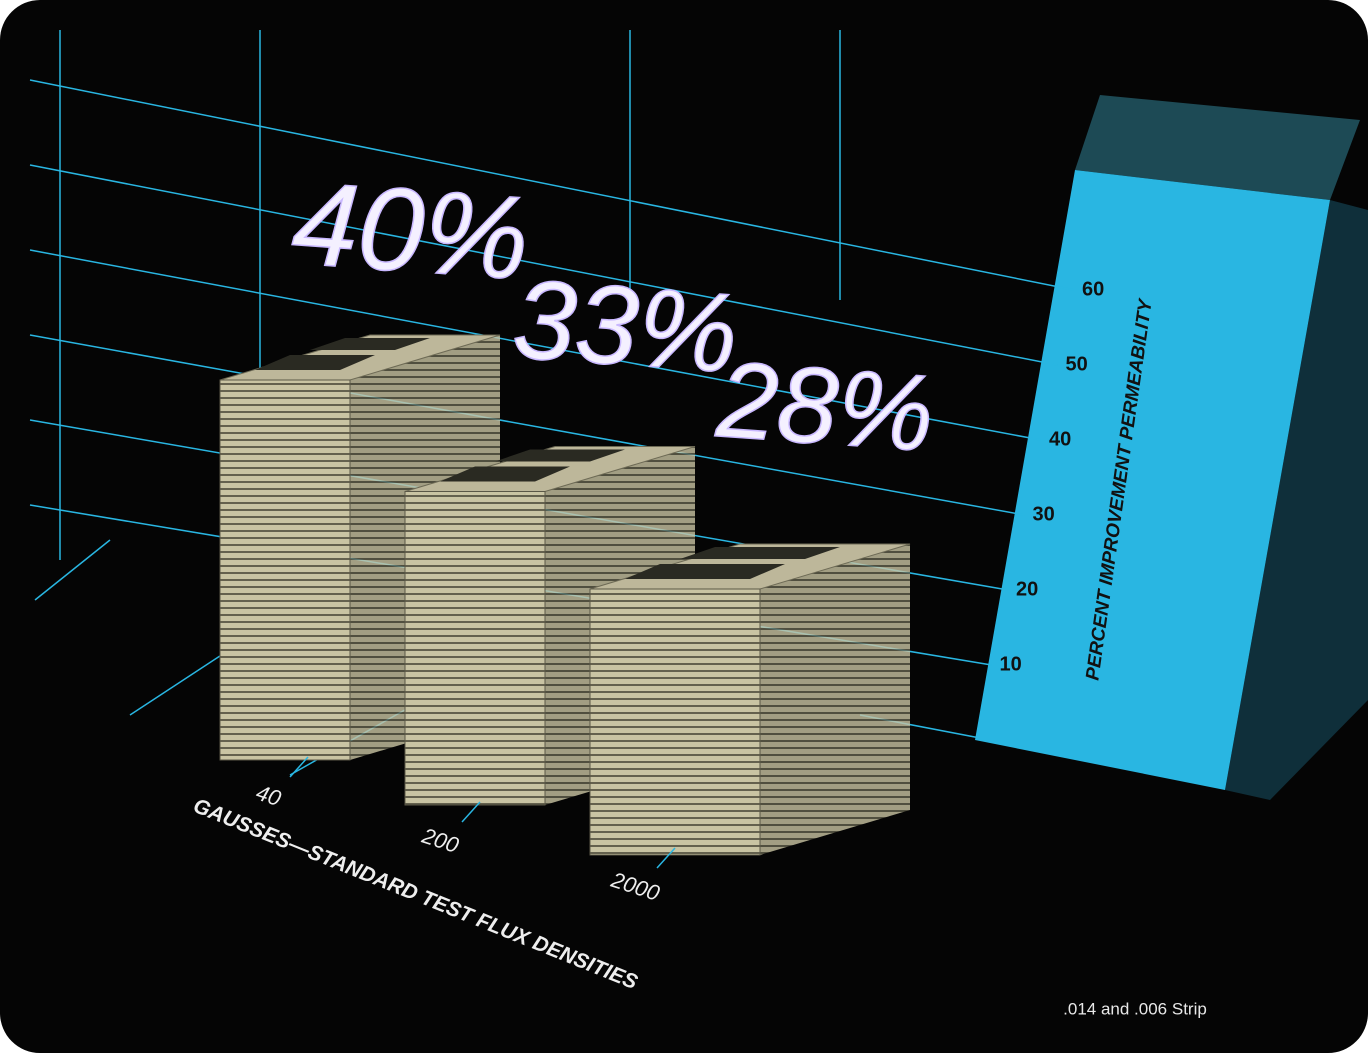 Image resolution: width=1368 pixels, height=1053 pixels. Describe the element at coordinates (1077, 364) in the screenshot. I see `y-tick-label: 50` at that location.